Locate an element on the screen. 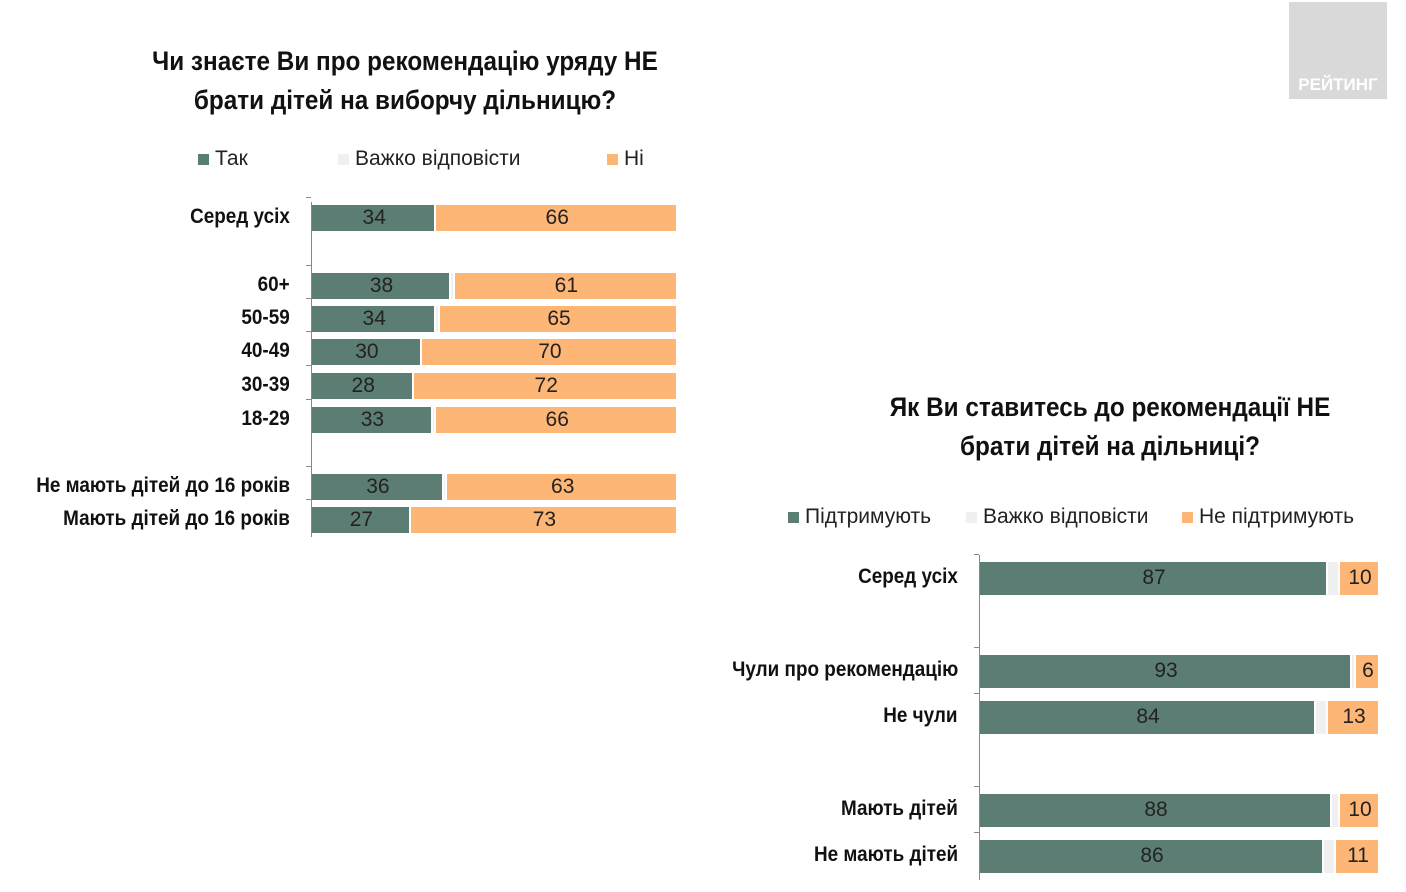 Image resolution: width=1406 pixels, height=892 pixels. legend-label: Підтримують is located at coordinates (868, 516).